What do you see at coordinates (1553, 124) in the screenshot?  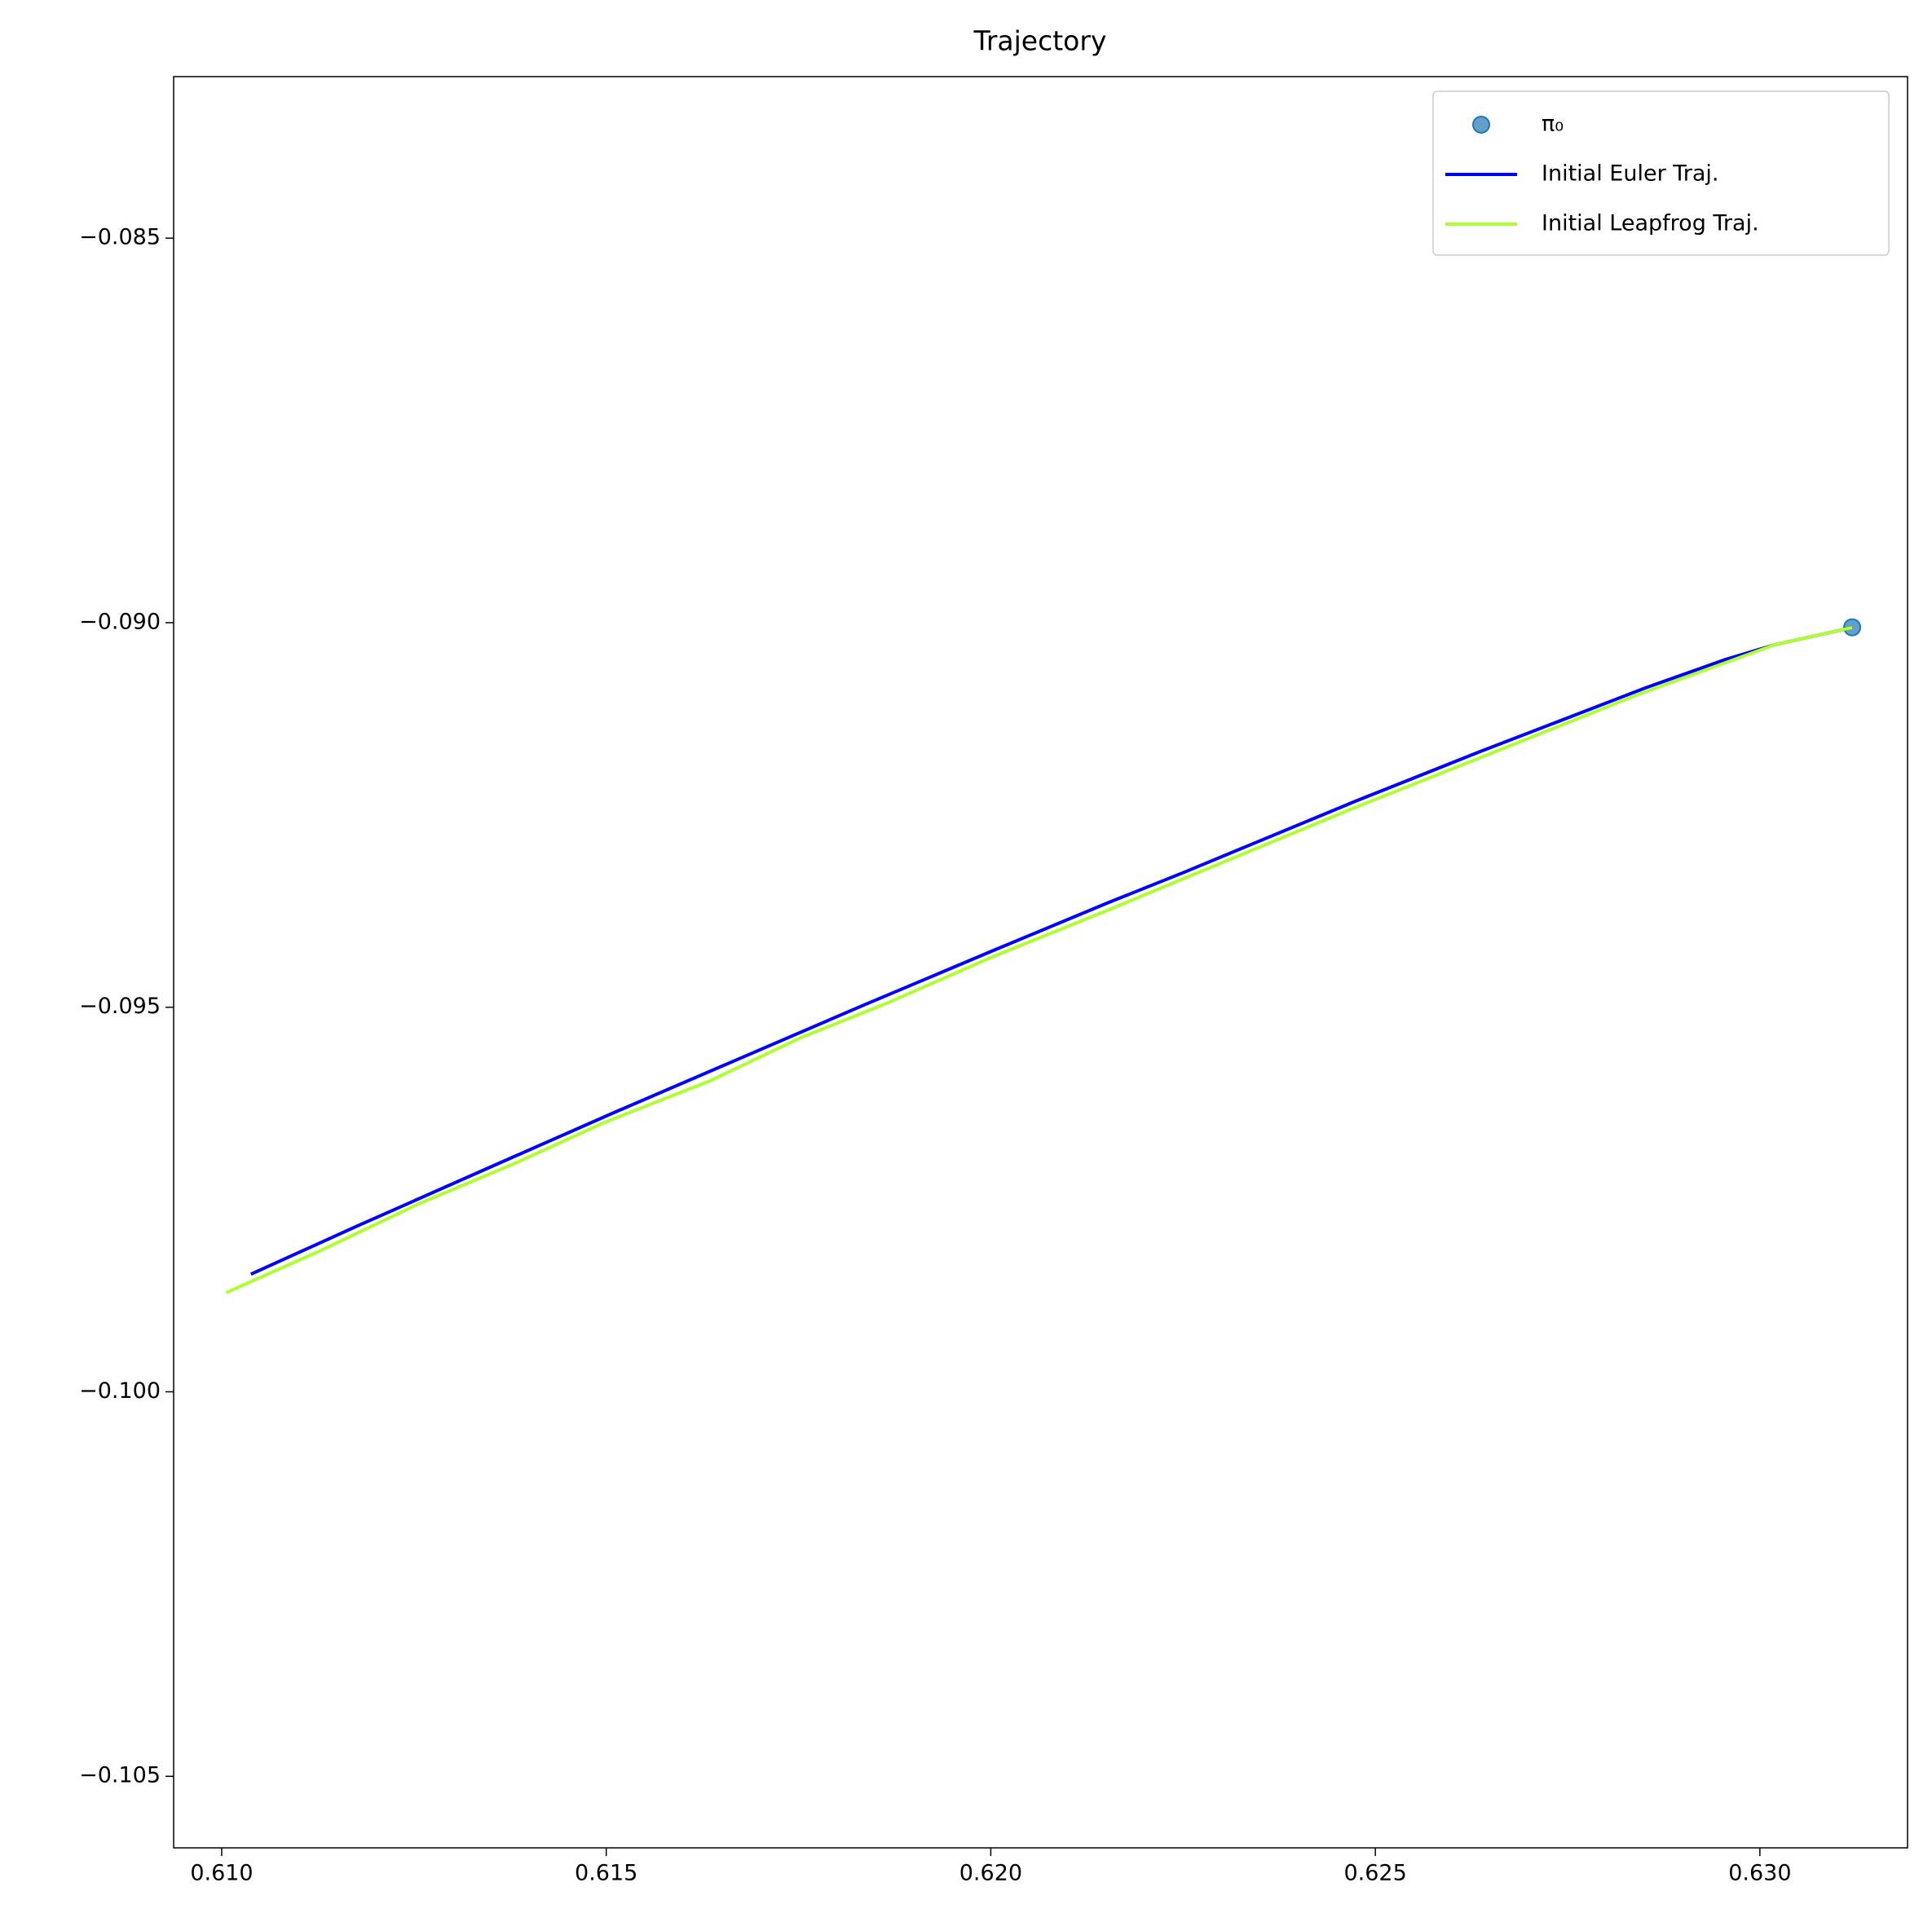 I see `legend-label: π₀` at bounding box center [1553, 124].